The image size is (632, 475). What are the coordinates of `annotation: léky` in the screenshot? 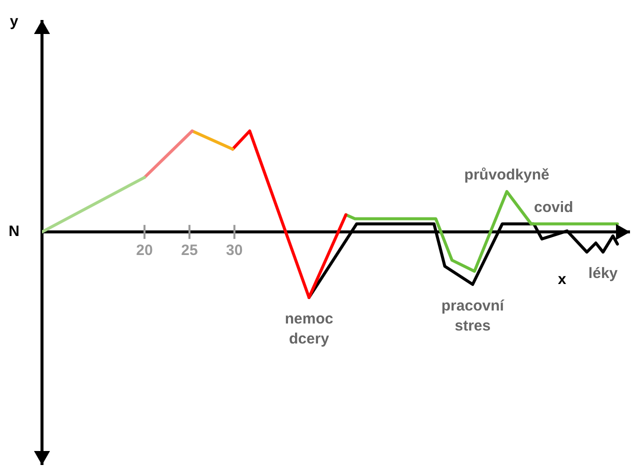 It's located at (603, 273).